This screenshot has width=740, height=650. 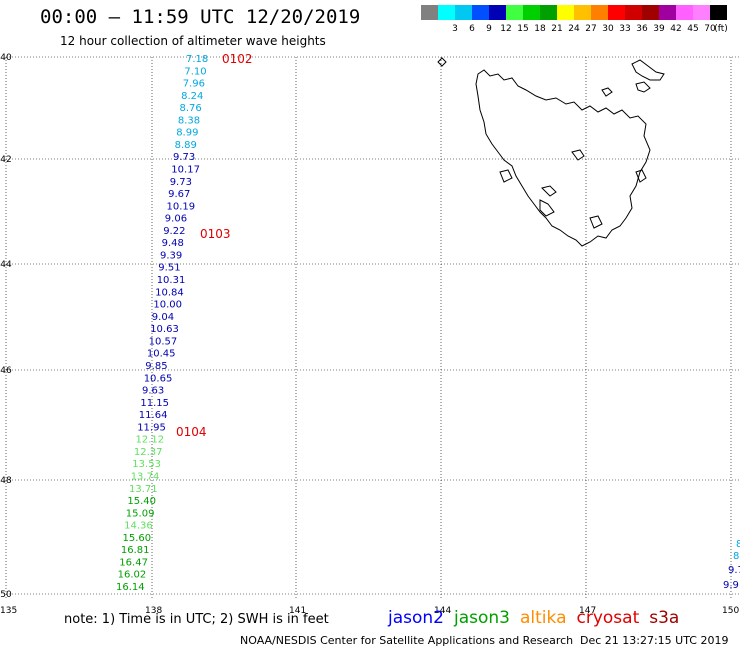 What do you see at coordinates (369, 611) in the screenshot?
I see `longitude-labels: 135 138 141 144 147 150` at bounding box center [369, 611].